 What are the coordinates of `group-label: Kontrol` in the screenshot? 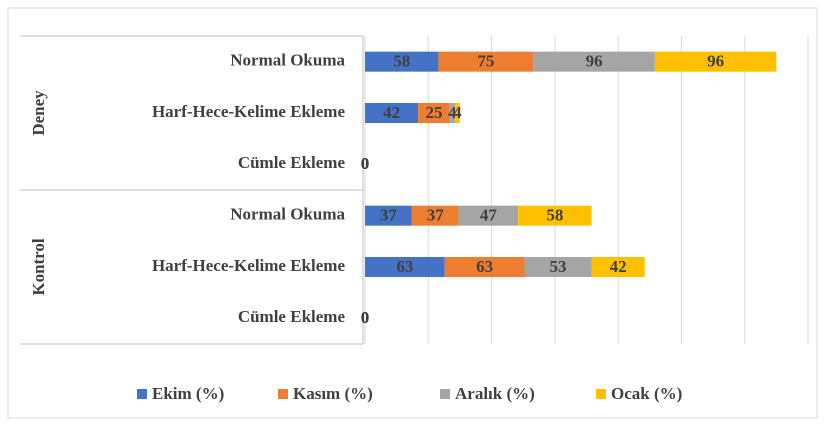 It's located at (38, 267).